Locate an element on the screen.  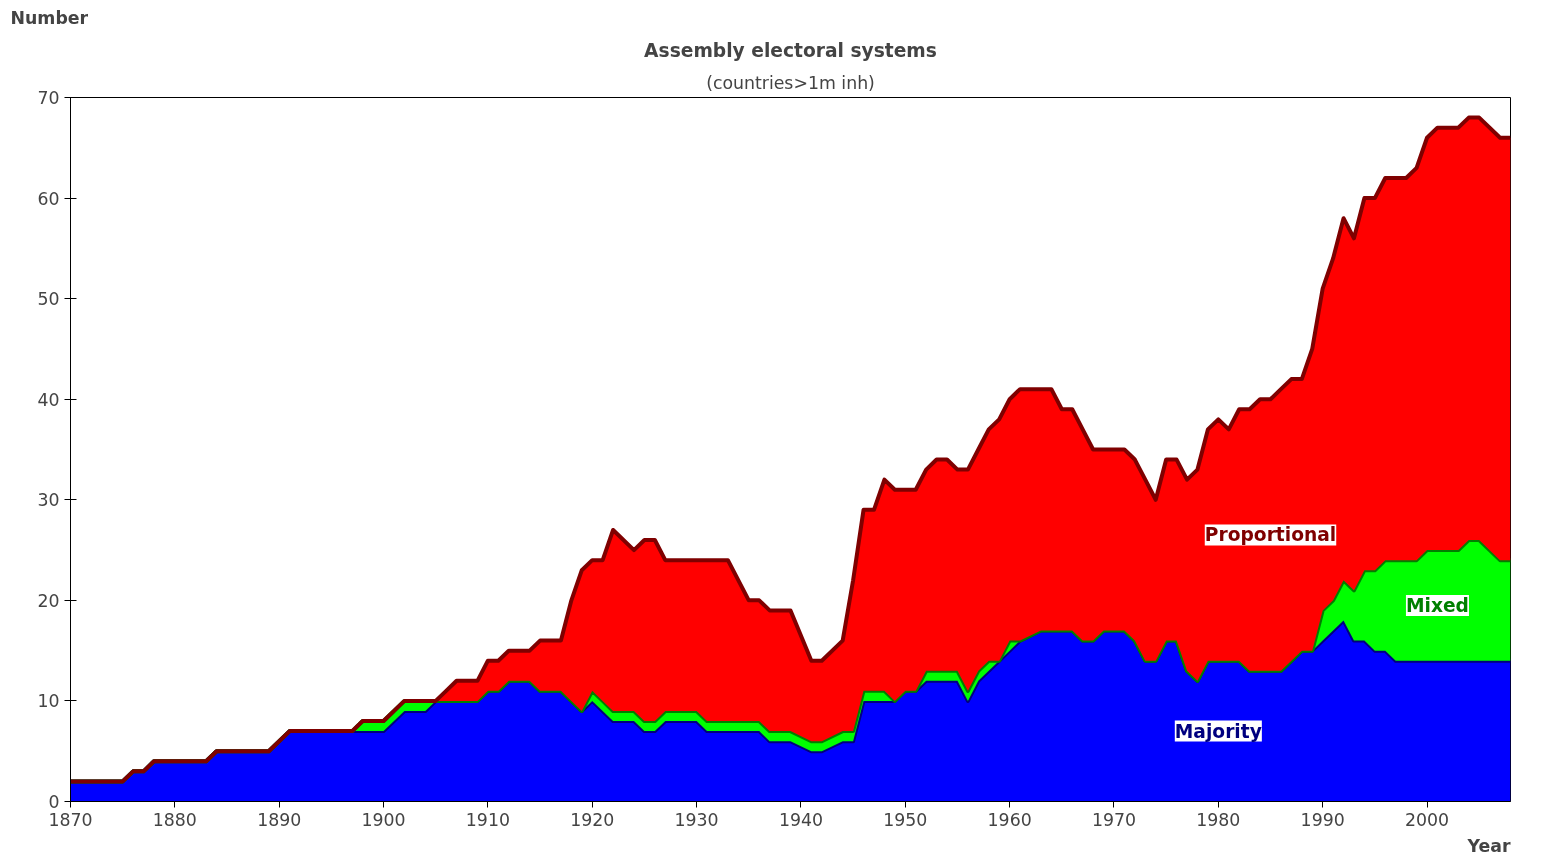
x-tick-label: 1970 is located at coordinates (1114, 819).